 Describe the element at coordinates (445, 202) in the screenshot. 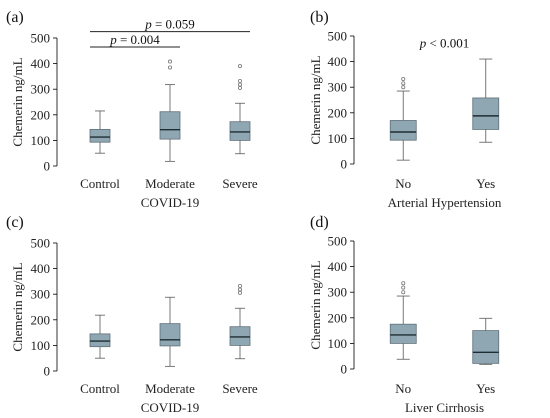

I see `x-axis-title: Arterial Hypertension` at that location.